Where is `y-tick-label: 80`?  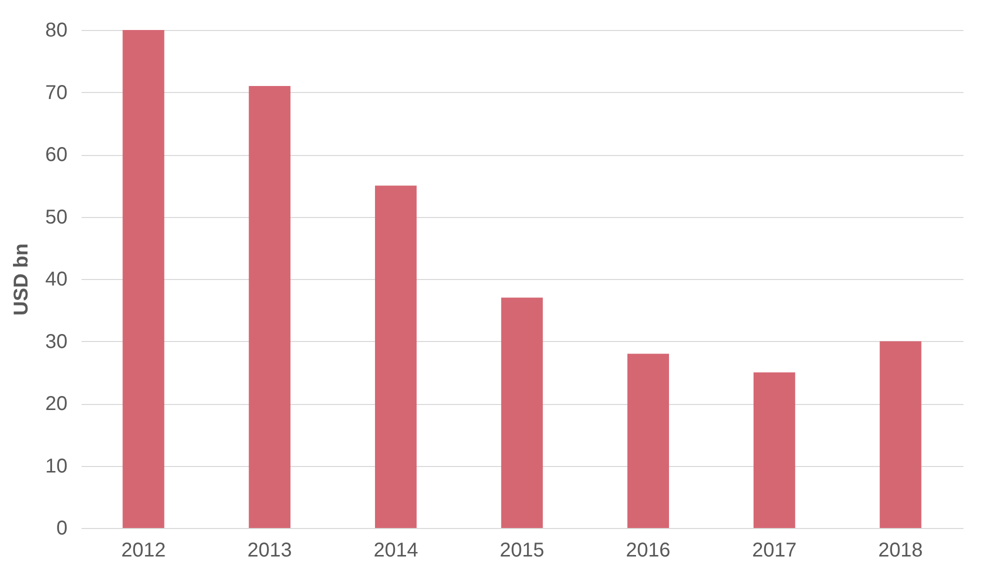 y-tick-label: 80 is located at coordinates (56, 31).